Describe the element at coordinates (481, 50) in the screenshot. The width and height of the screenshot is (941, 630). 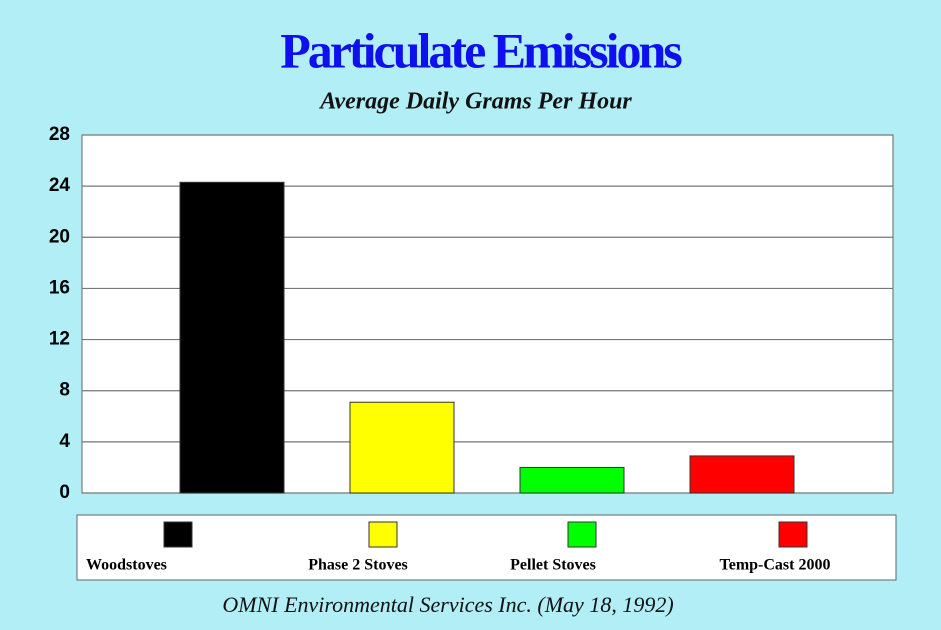
I see `chart-title: Particulate Emissions` at that location.